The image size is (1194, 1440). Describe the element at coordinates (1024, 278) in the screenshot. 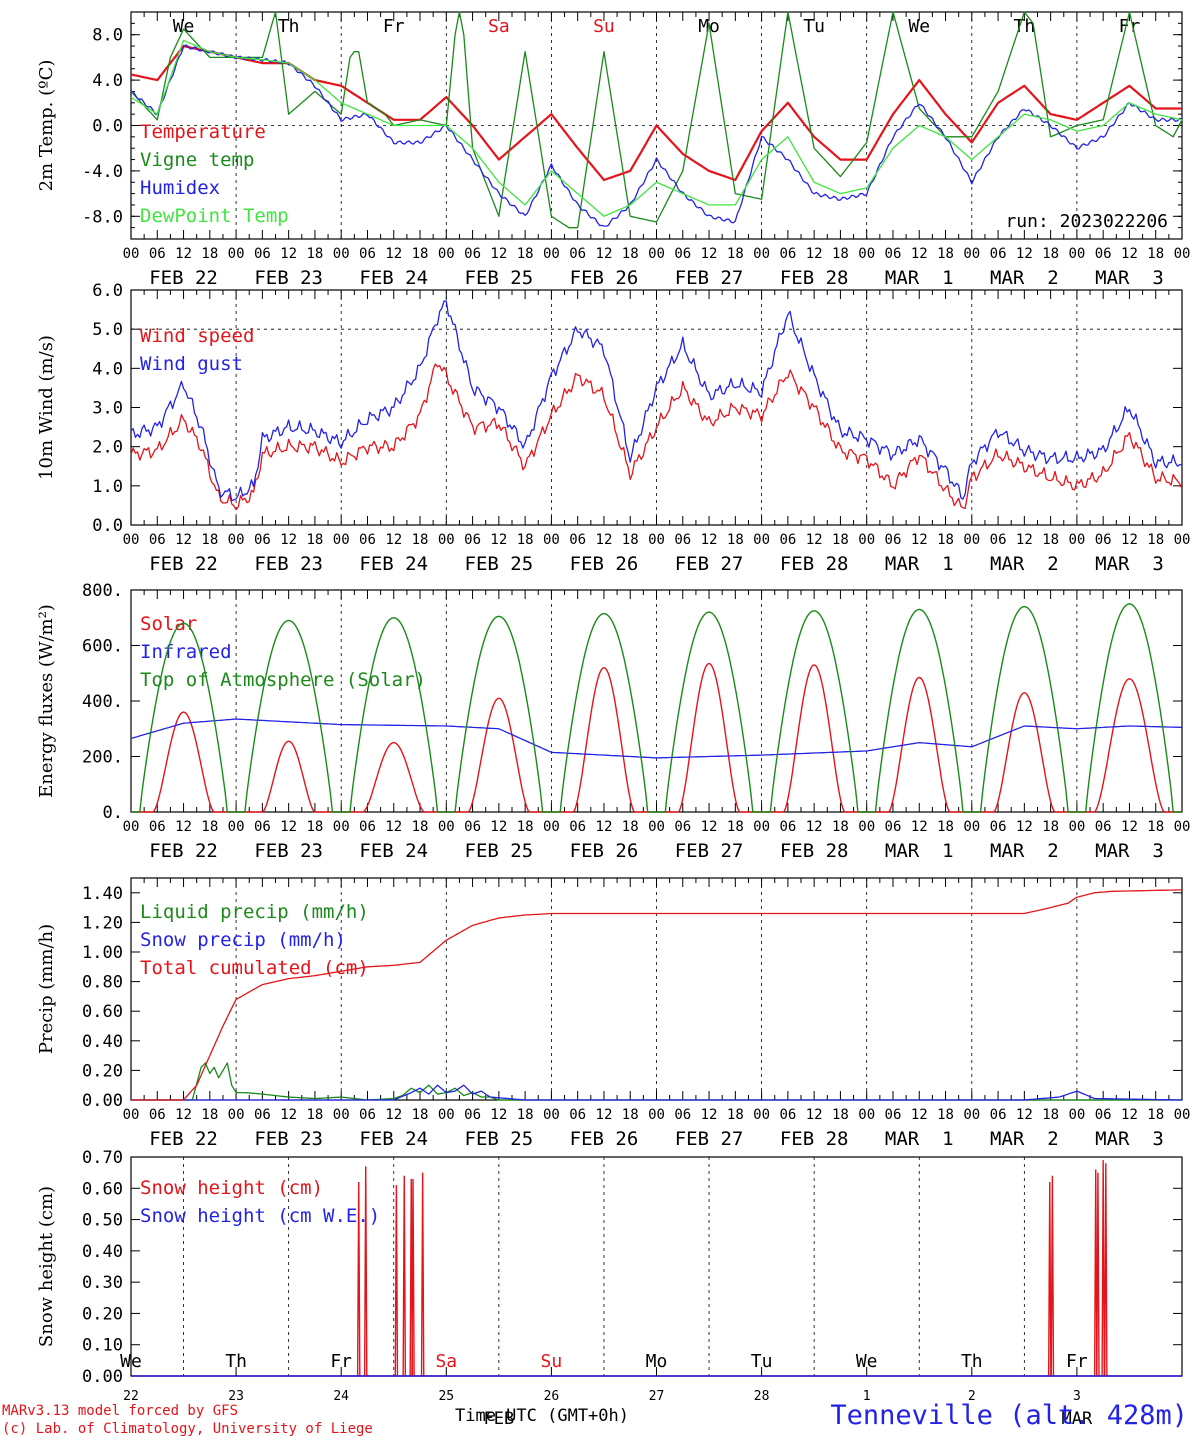

I see `date-label: MAR 2` at that location.